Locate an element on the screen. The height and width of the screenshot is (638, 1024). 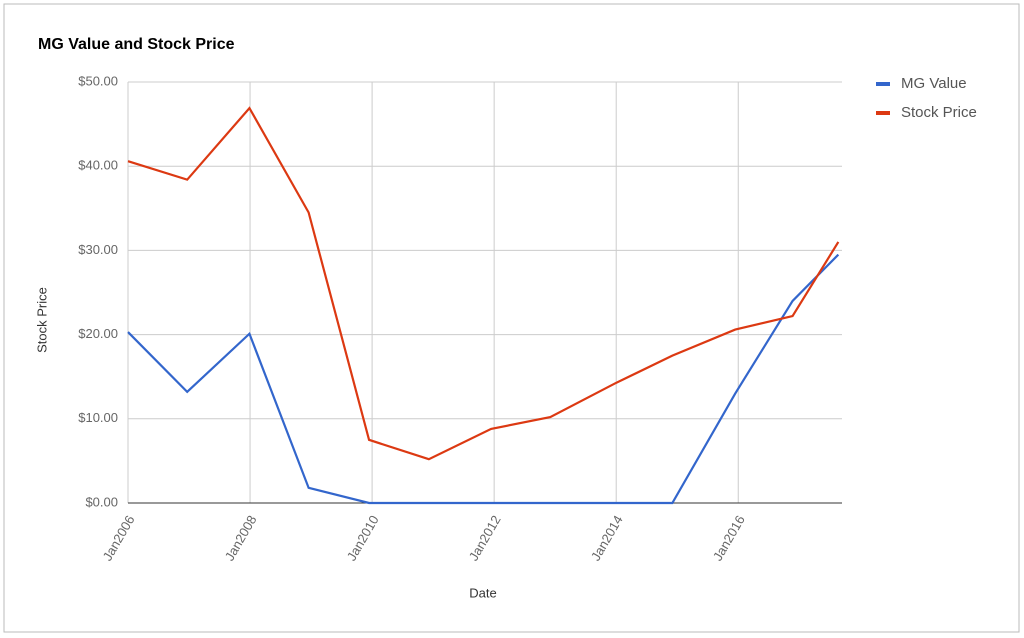
y-tick-label: $20.00 is located at coordinates (98, 333).